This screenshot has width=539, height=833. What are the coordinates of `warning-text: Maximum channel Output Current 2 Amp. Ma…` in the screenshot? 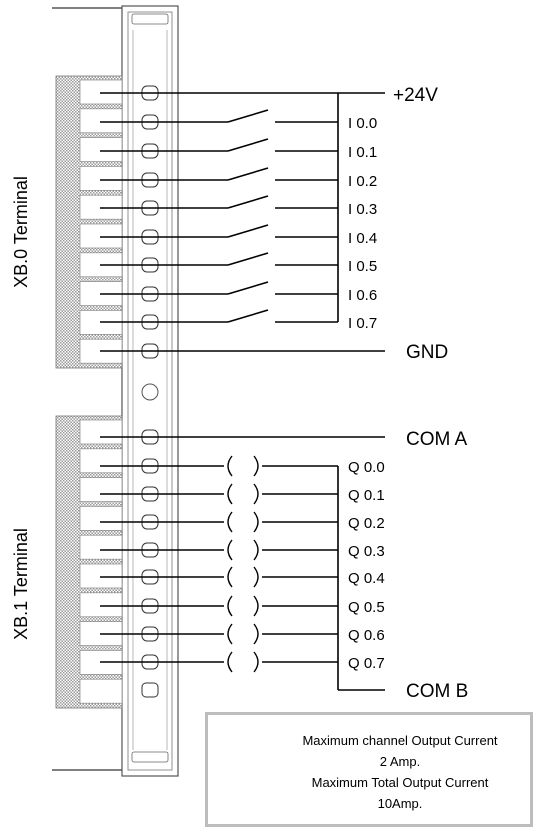 It's located at (400, 772).